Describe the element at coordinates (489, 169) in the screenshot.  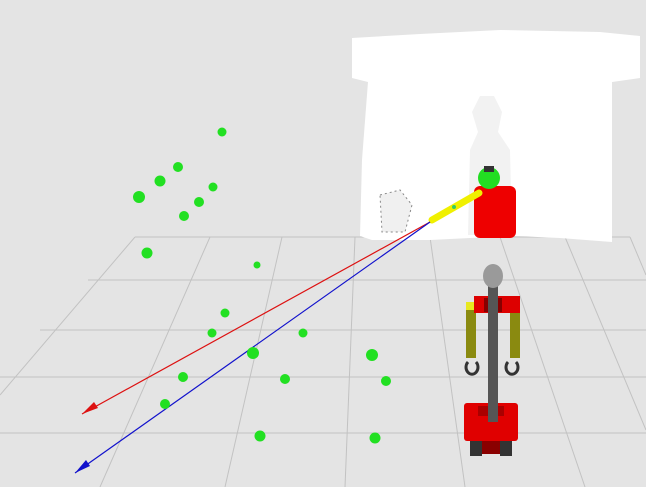
I see `hair` at that location.